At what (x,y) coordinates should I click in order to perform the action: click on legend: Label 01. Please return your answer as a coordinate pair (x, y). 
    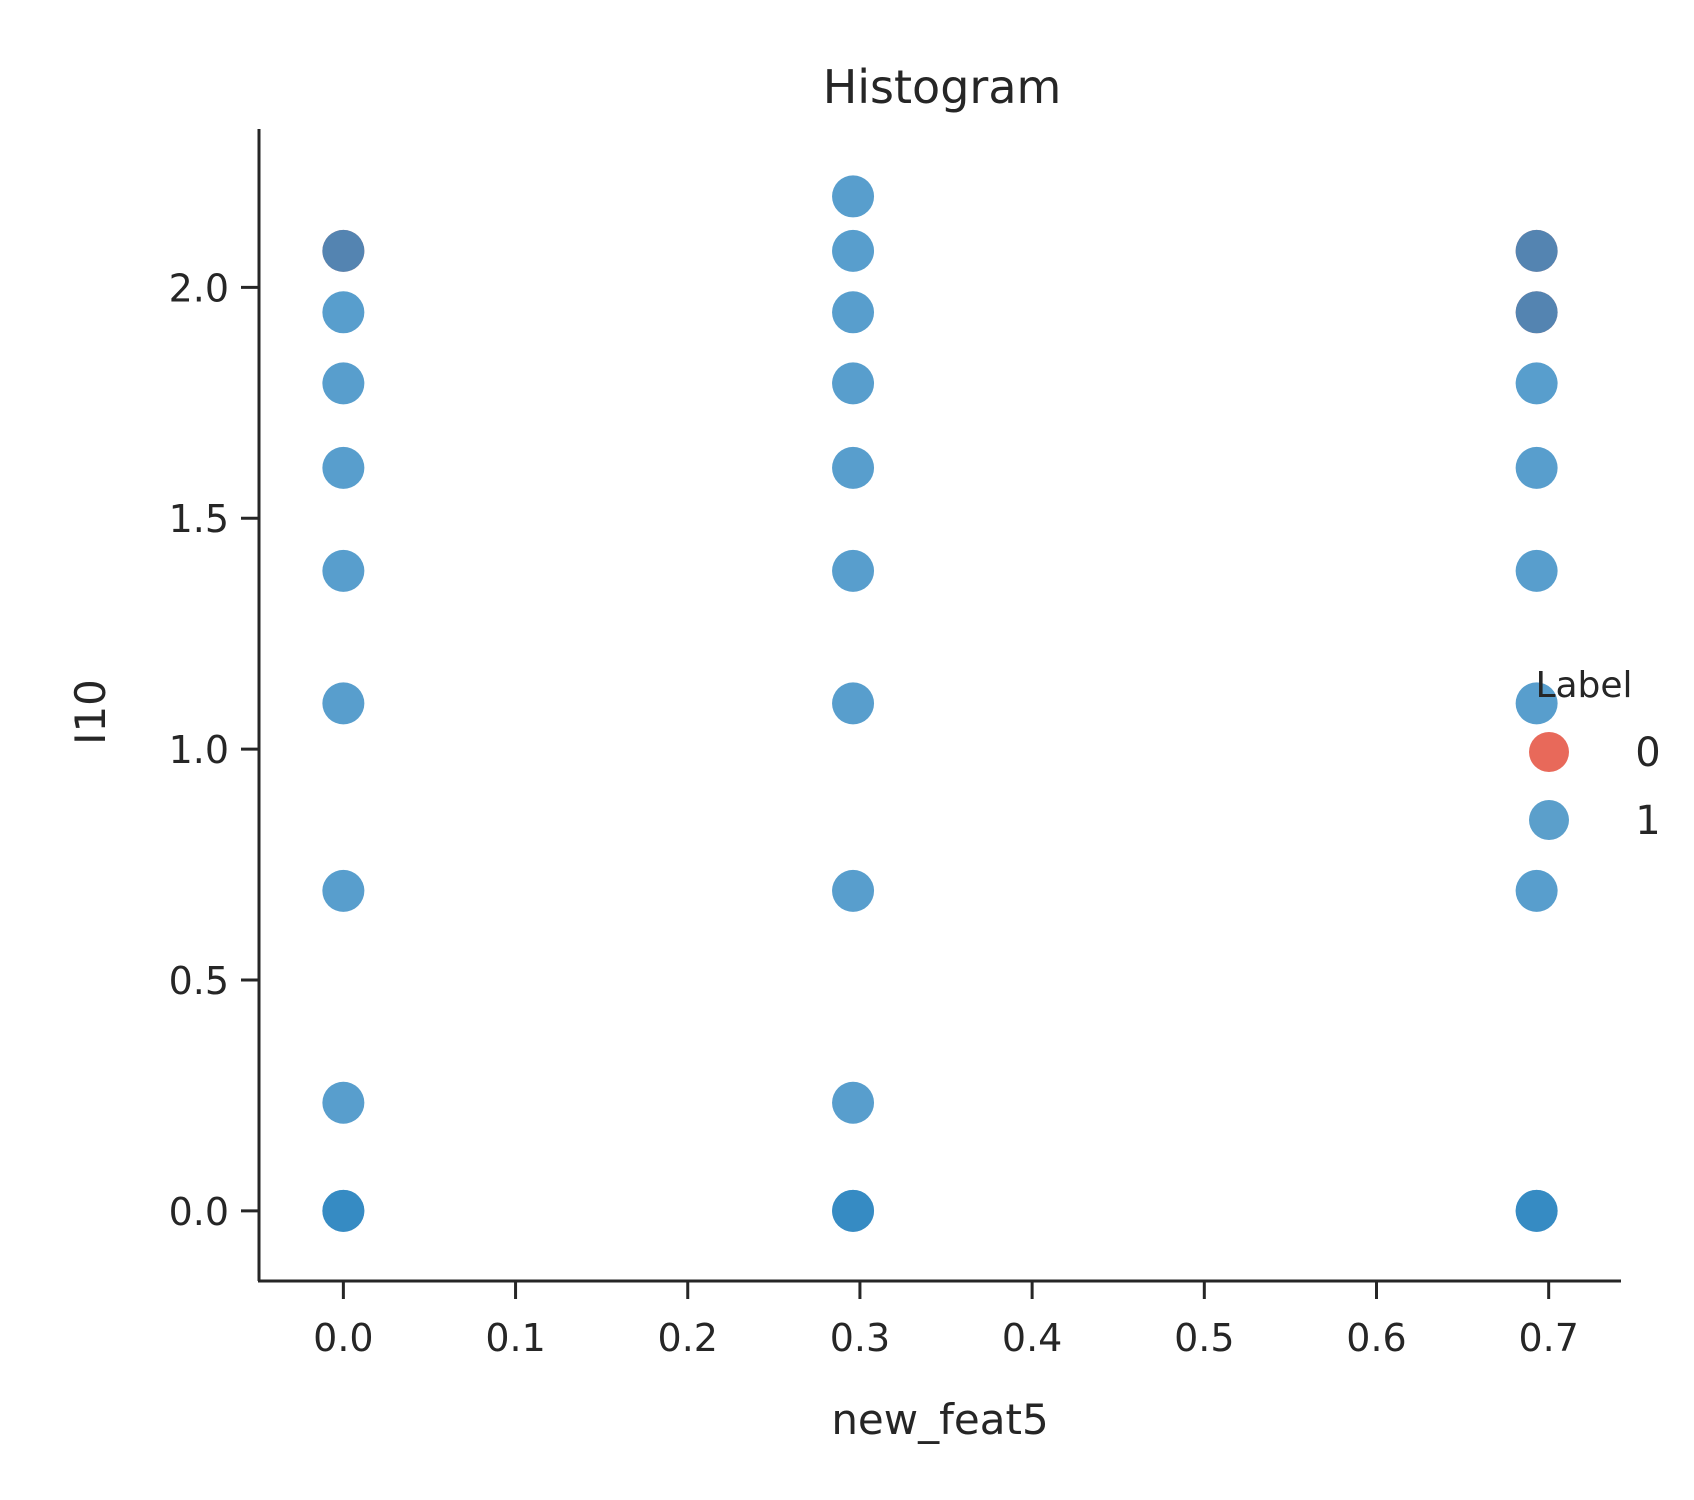
    Looking at the image, I should click on (1595, 754).